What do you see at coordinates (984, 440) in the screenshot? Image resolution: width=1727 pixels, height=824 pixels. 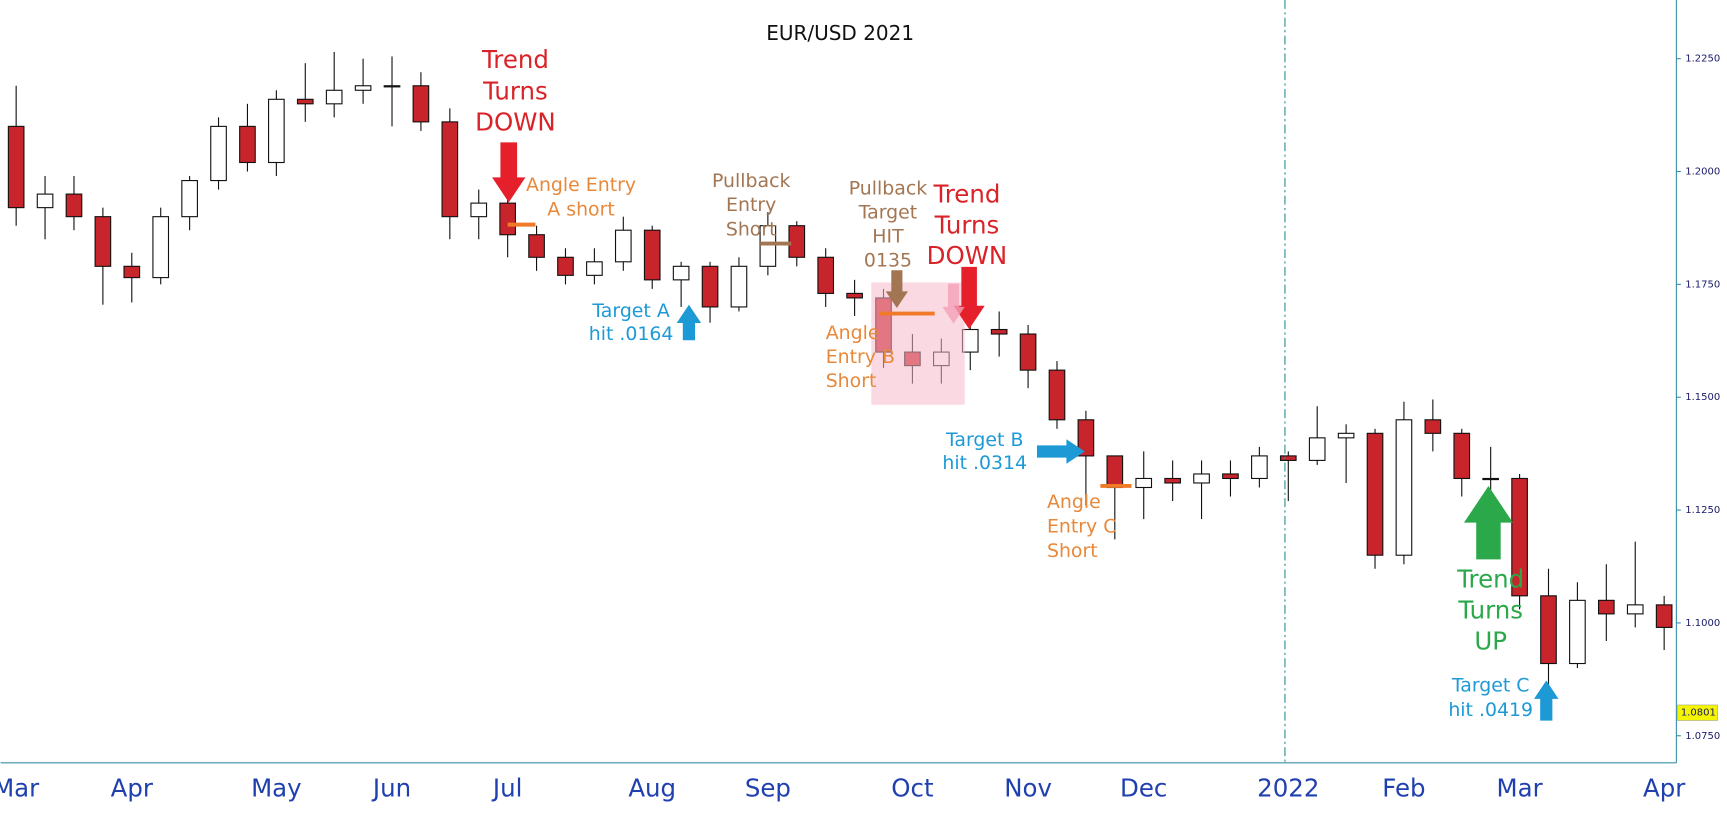 I see `annotation-text: Target B` at bounding box center [984, 440].